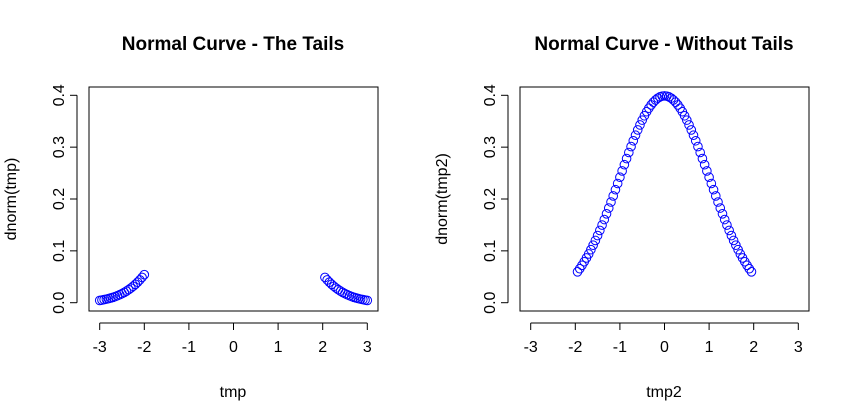 This screenshot has width=842, height=416. Describe the element at coordinates (664, 392) in the screenshot. I see `x-axis-label: tmp2` at that location.